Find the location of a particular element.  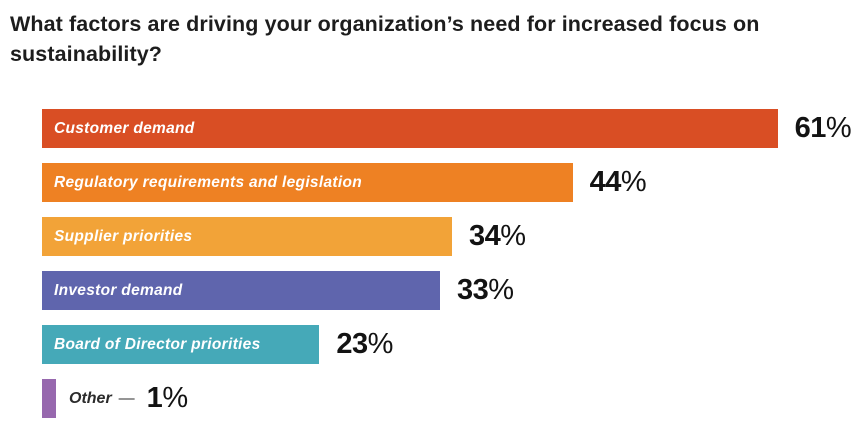

bar-regulatory: Regulatory requirements and legislation is located at coordinates (307, 182).